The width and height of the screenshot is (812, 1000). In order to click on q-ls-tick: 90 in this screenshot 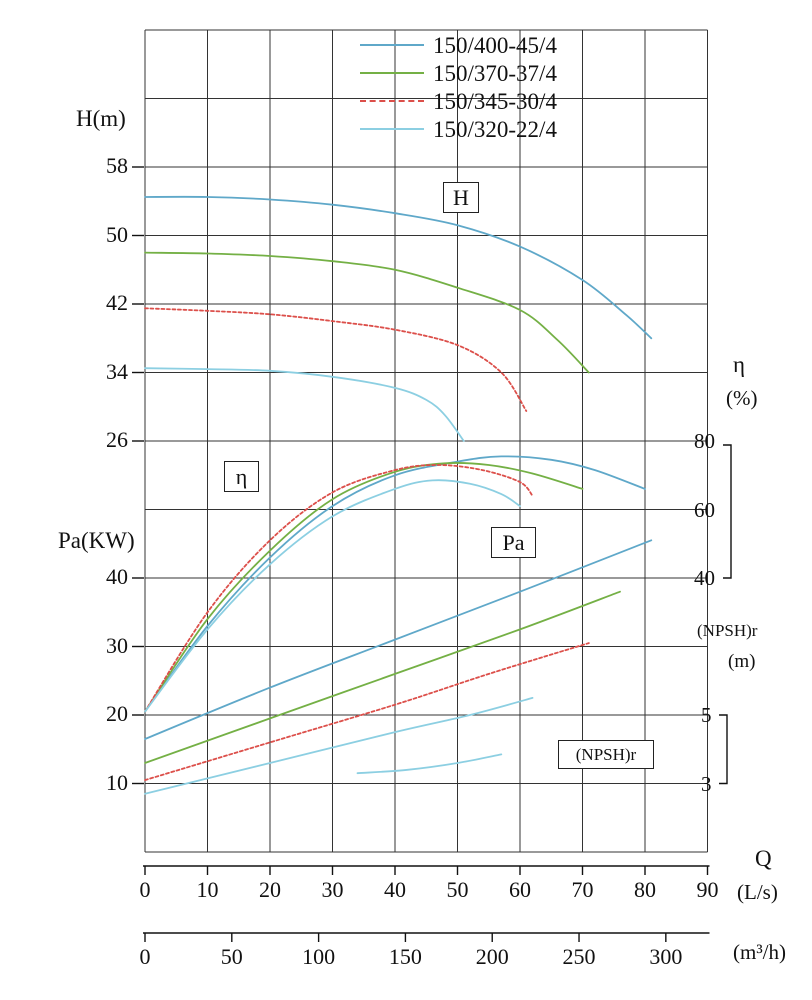, I will do `click(707, 889)`.